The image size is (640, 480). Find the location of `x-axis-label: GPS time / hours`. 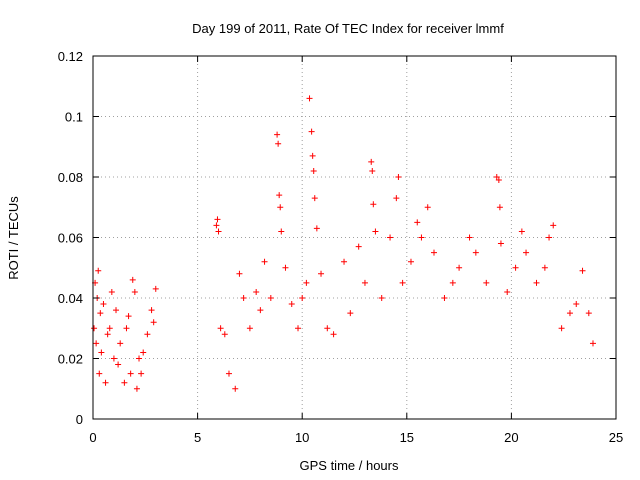

x-axis-label: GPS time / hours is located at coordinates (349, 465).